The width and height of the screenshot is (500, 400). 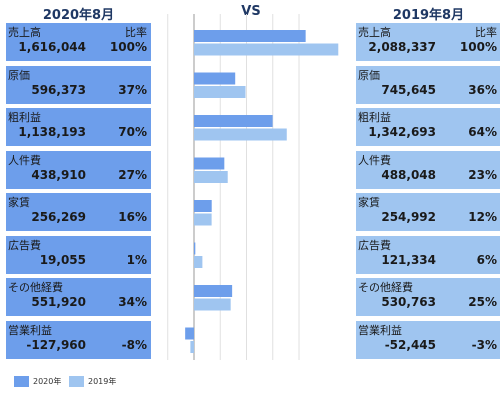 I want to click on metric-value: 1,616,044, so click(x=52, y=47).